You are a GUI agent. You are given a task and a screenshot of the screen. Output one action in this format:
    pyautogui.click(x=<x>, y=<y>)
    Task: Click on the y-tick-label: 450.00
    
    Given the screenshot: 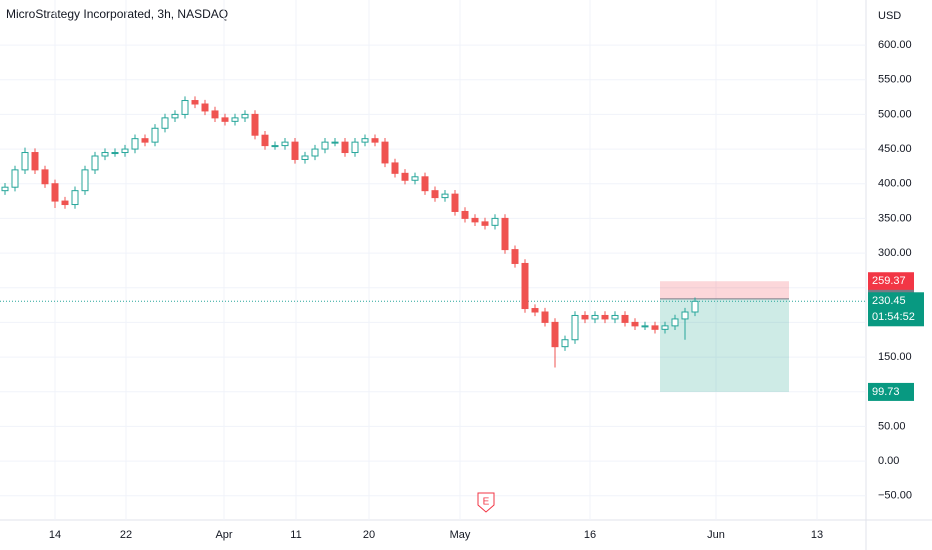 What is the action you would take?
    pyautogui.click(x=895, y=149)
    